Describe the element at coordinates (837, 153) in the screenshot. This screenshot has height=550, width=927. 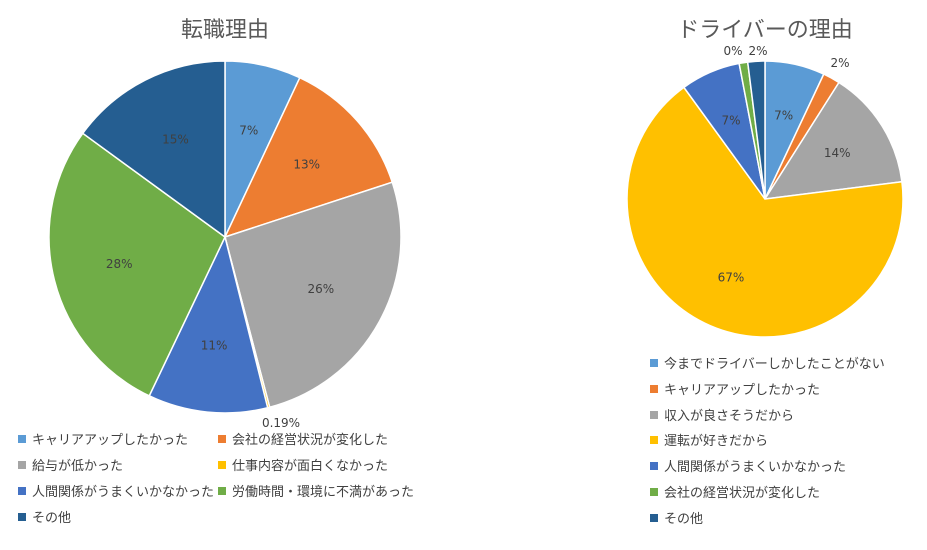
I see `data-label: 14%` at that location.